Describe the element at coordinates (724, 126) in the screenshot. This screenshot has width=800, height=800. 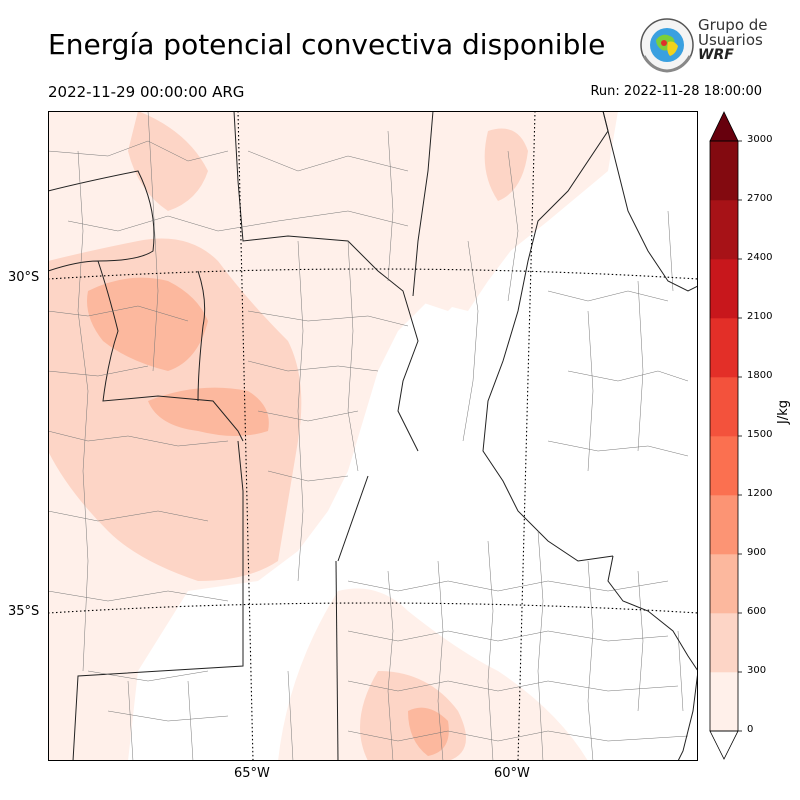
I see `colorbar-extend-max` at that location.